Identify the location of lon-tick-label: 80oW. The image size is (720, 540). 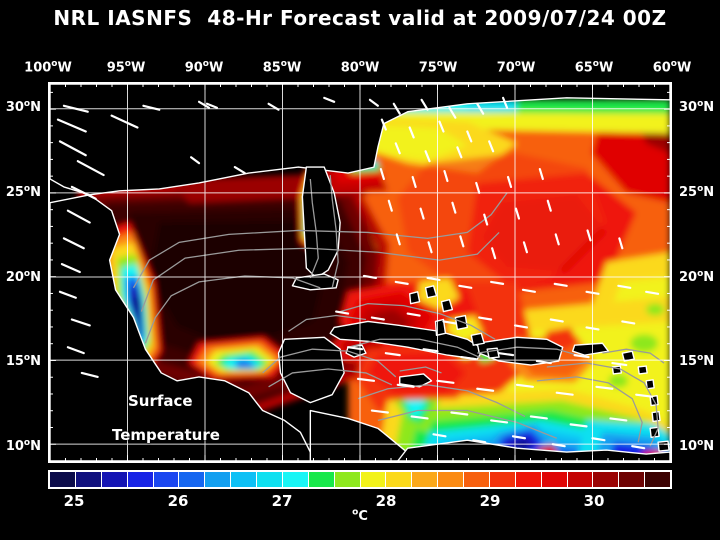
(360, 67).